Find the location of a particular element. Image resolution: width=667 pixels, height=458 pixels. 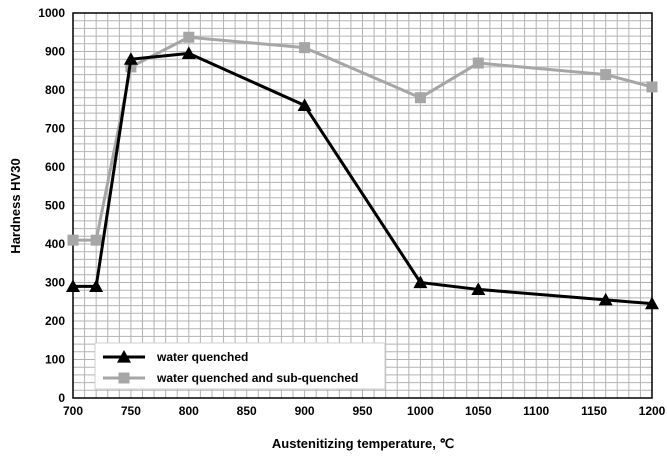

y-axis-title: Hardness HV30 is located at coordinates (15, 205).